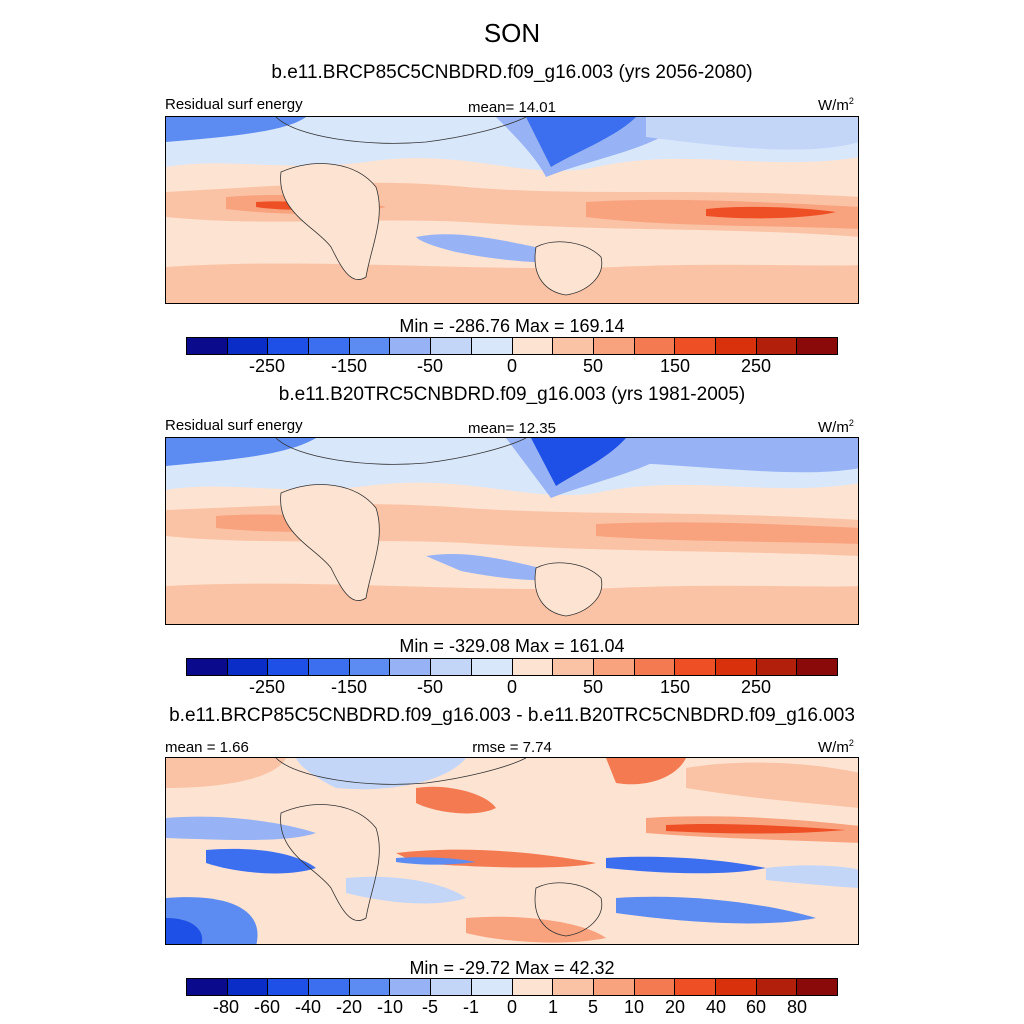  I want to click on panel-1-tick: -250, so click(267, 366).